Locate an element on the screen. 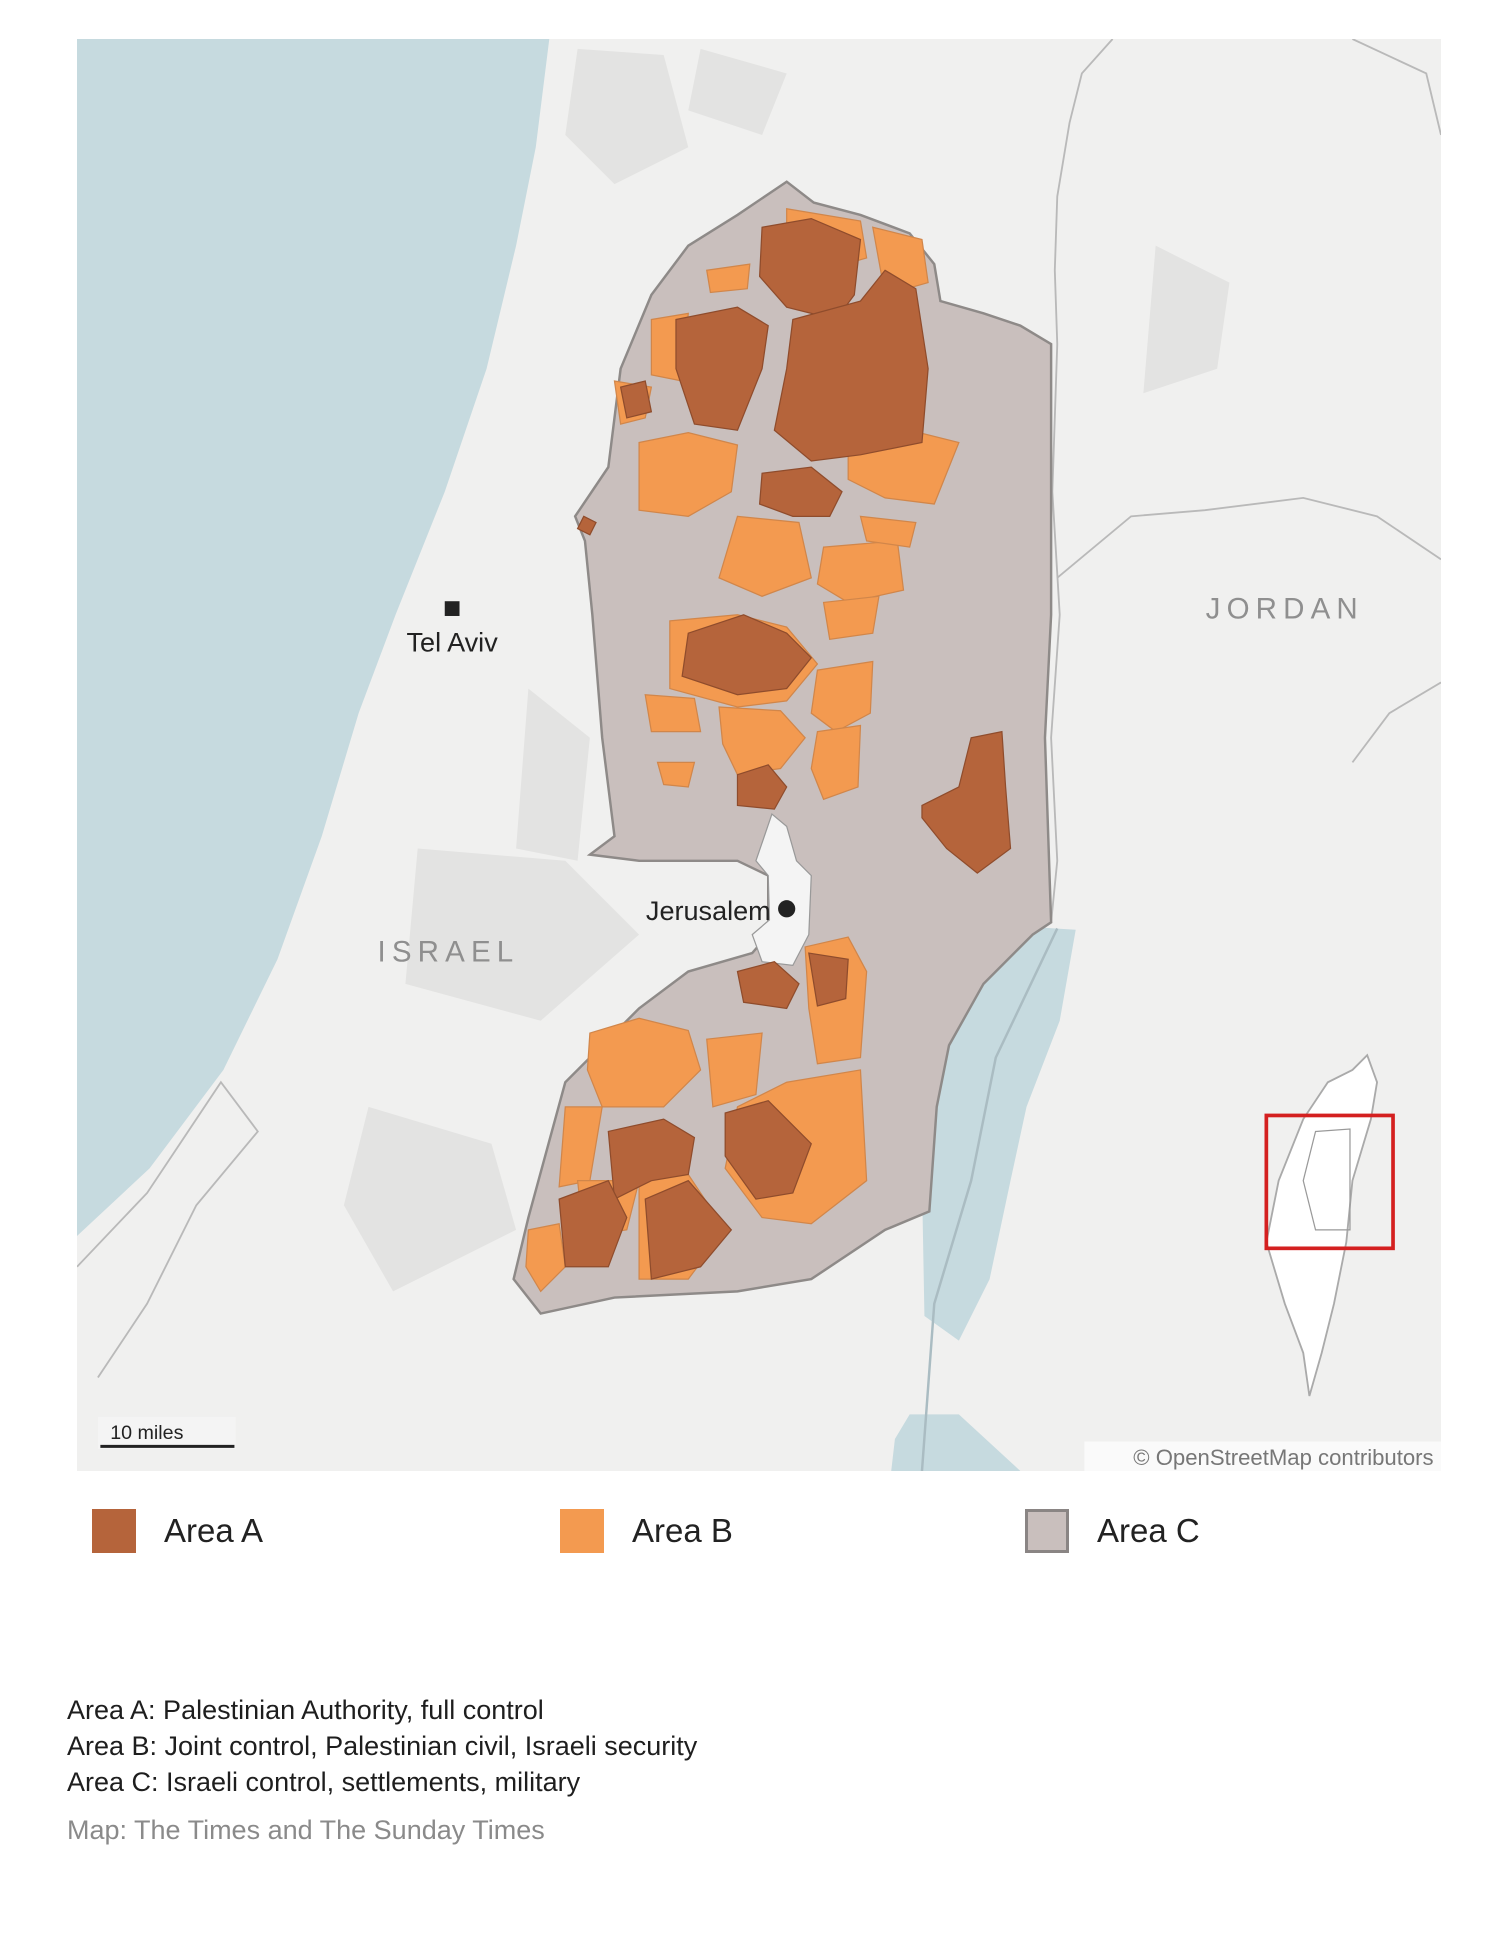 The height and width of the screenshot is (1940, 1500). area-b-swatch is located at coordinates (582, 1531).